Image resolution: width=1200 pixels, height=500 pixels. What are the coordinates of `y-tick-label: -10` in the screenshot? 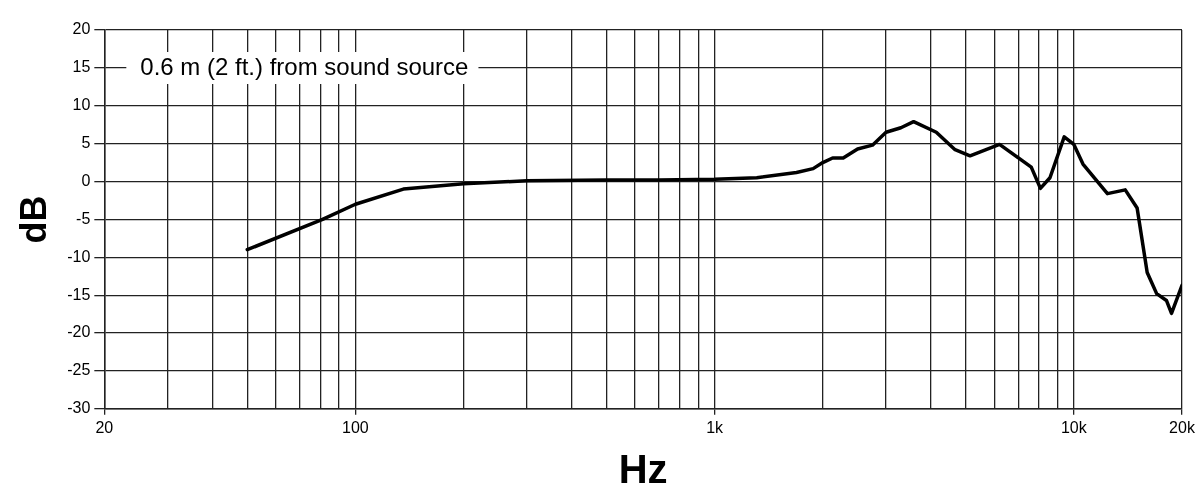 It's located at (79, 256).